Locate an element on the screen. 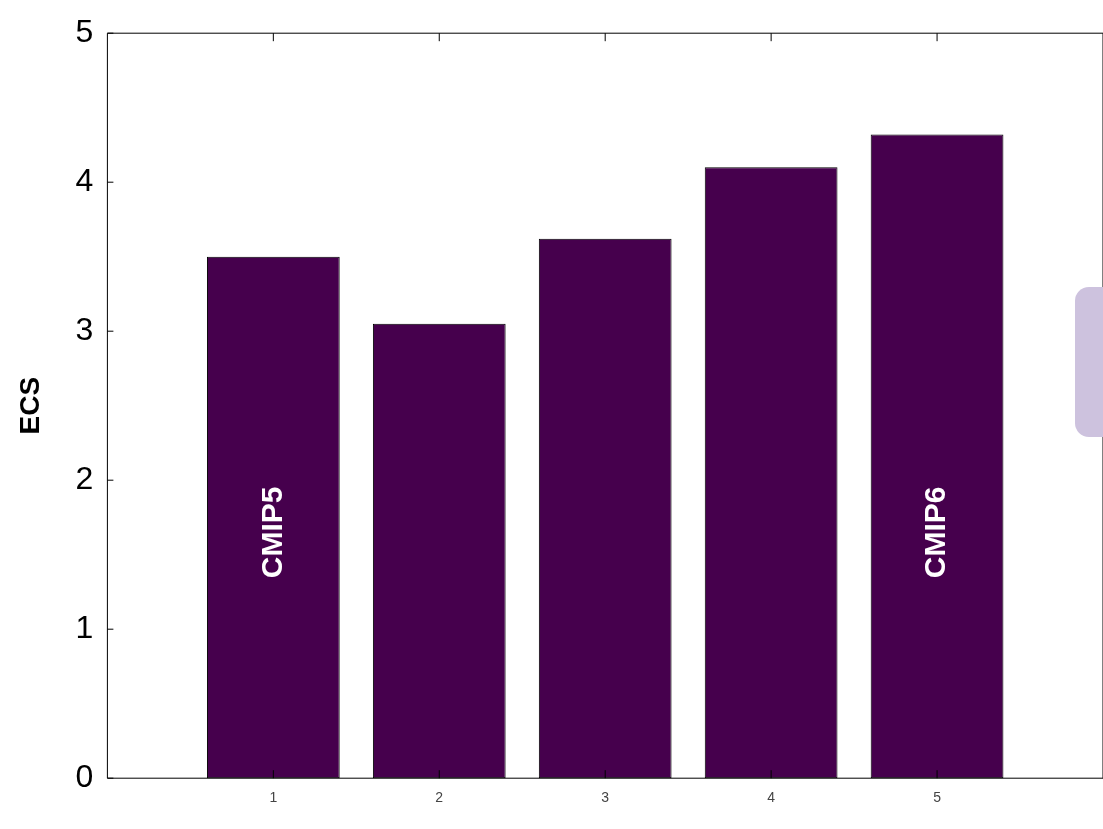 The image size is (1103, 829). x-tick-label: 5 is located at coordinates (937, 797).